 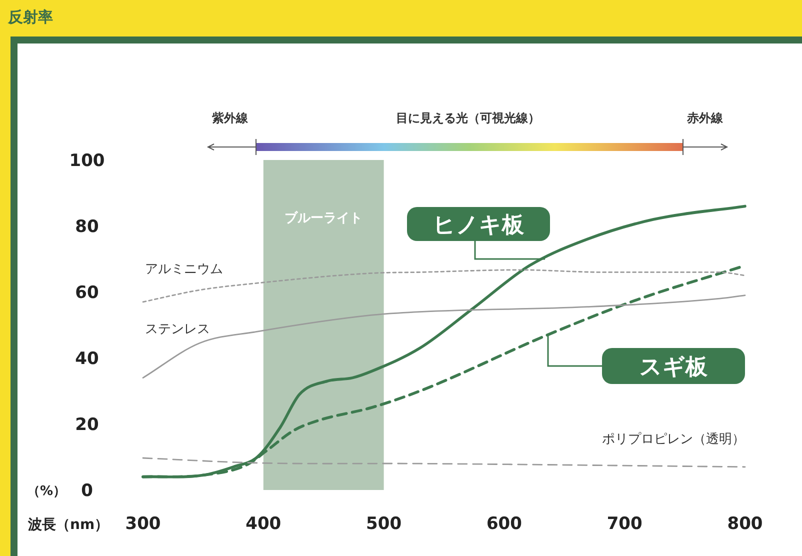 What do you see at coordinates (30, 17) in the screenshot?
I see `chart-title: 反射率` at bounding box center [30, 17].